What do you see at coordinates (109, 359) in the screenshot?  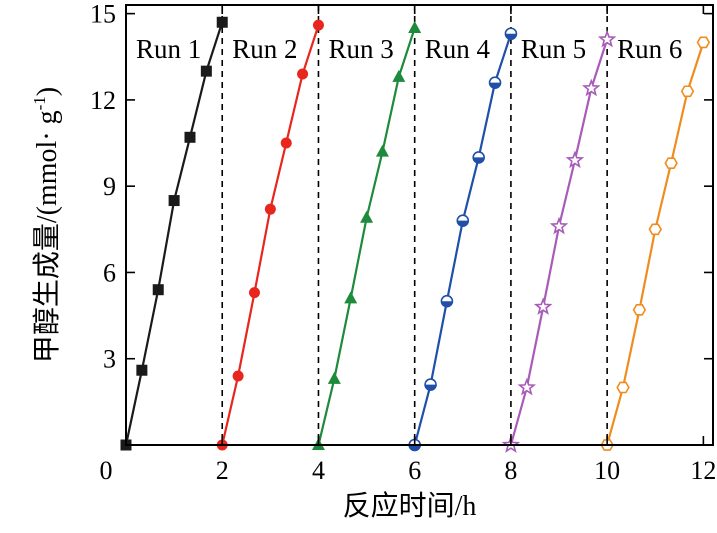 I see `y-tick-label: 3` at bounding box center [109, 359].